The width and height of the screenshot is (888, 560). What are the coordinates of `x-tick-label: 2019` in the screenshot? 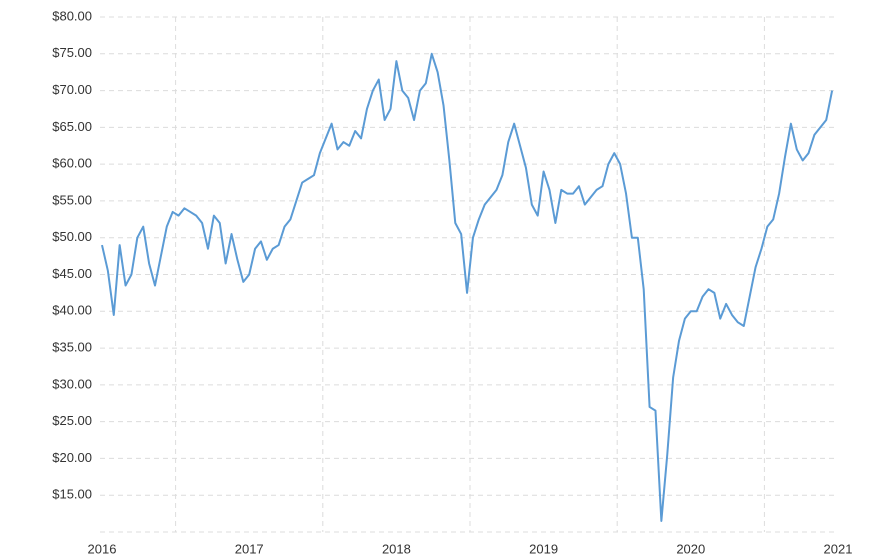 It's located at (543, 548).